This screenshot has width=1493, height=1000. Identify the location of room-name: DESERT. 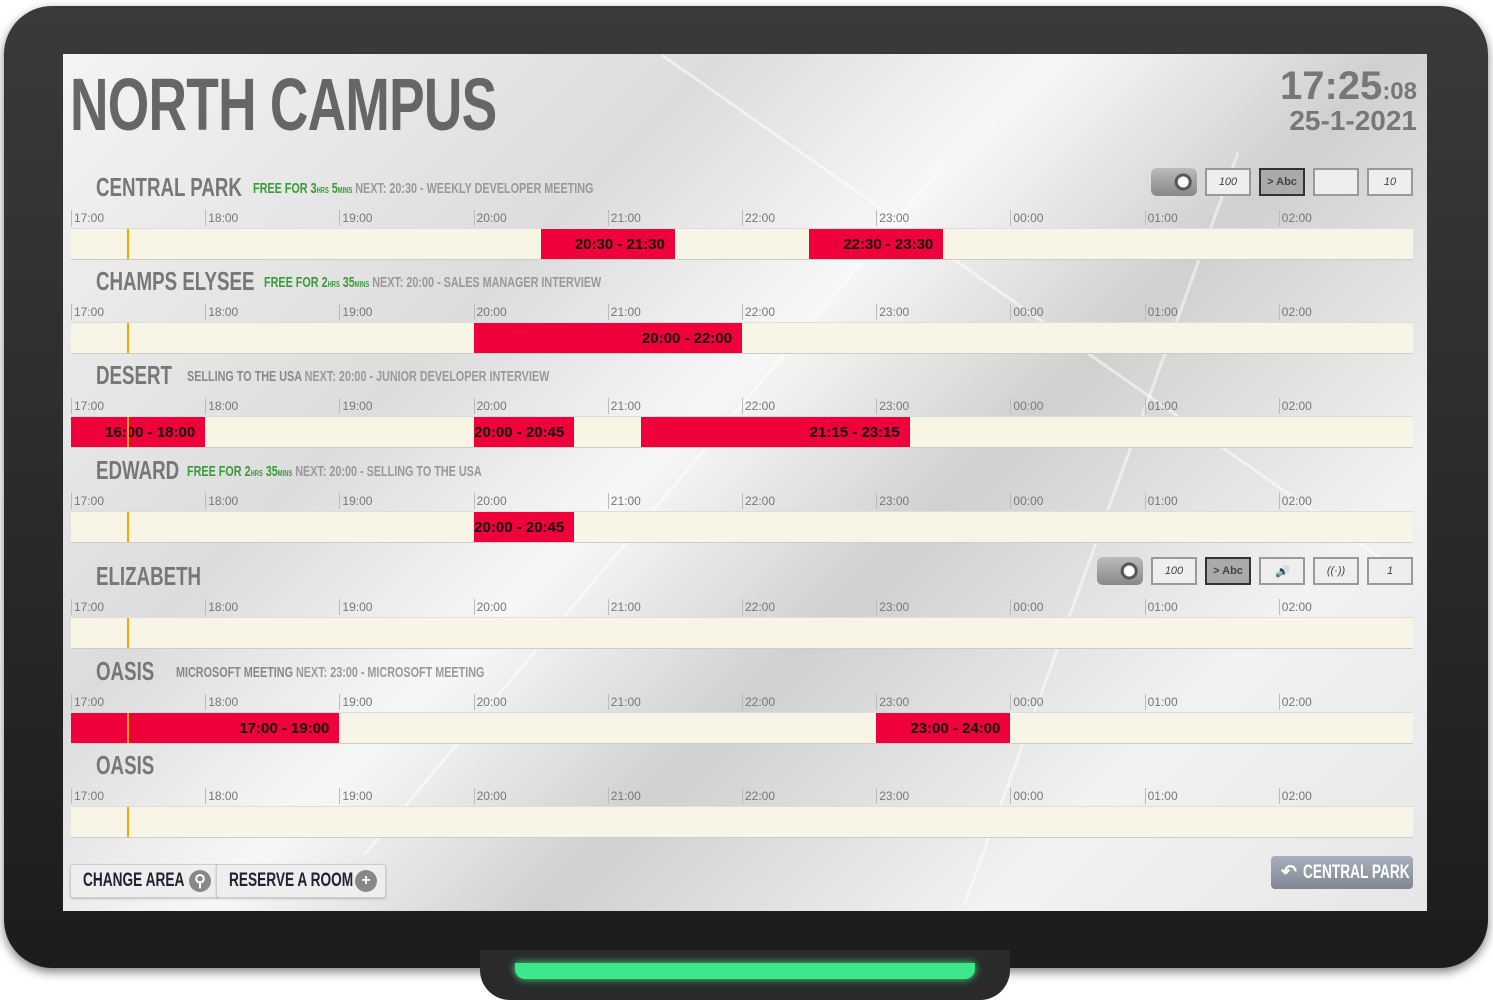
(148, 375).